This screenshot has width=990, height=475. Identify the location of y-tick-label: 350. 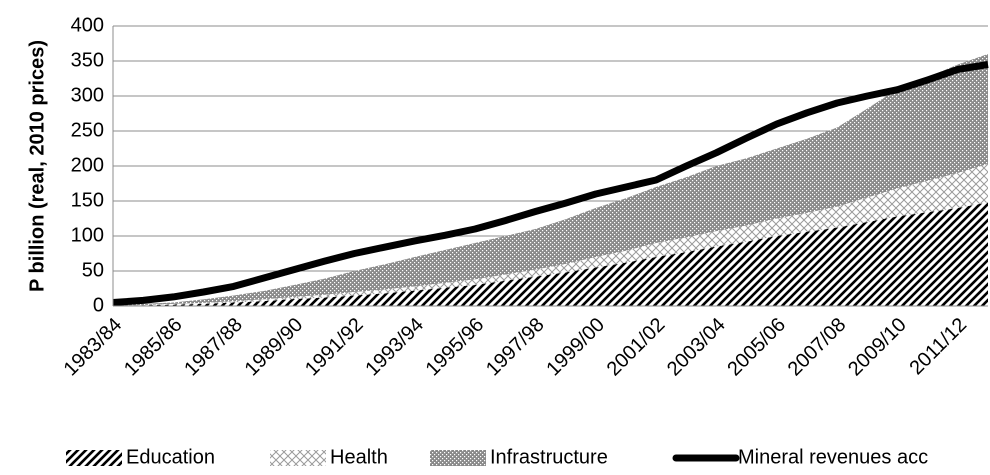
(87, 60).